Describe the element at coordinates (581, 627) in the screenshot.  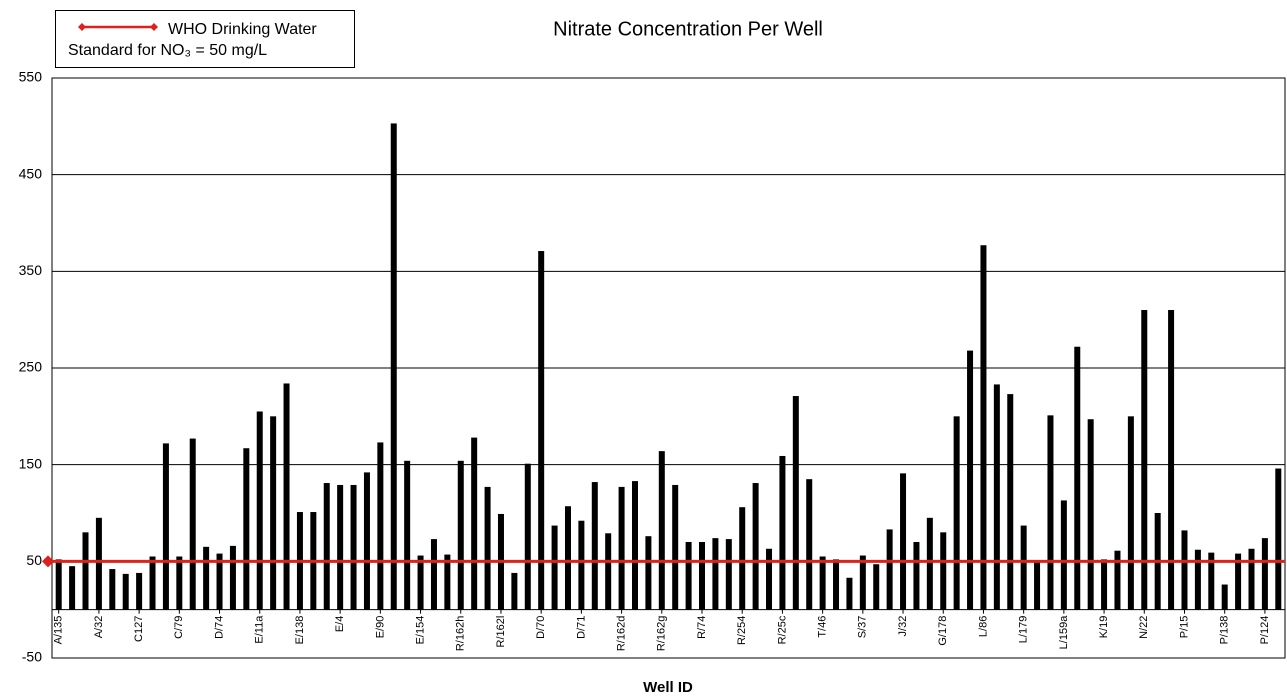
I see `x-tick-label: D/71` at that location.